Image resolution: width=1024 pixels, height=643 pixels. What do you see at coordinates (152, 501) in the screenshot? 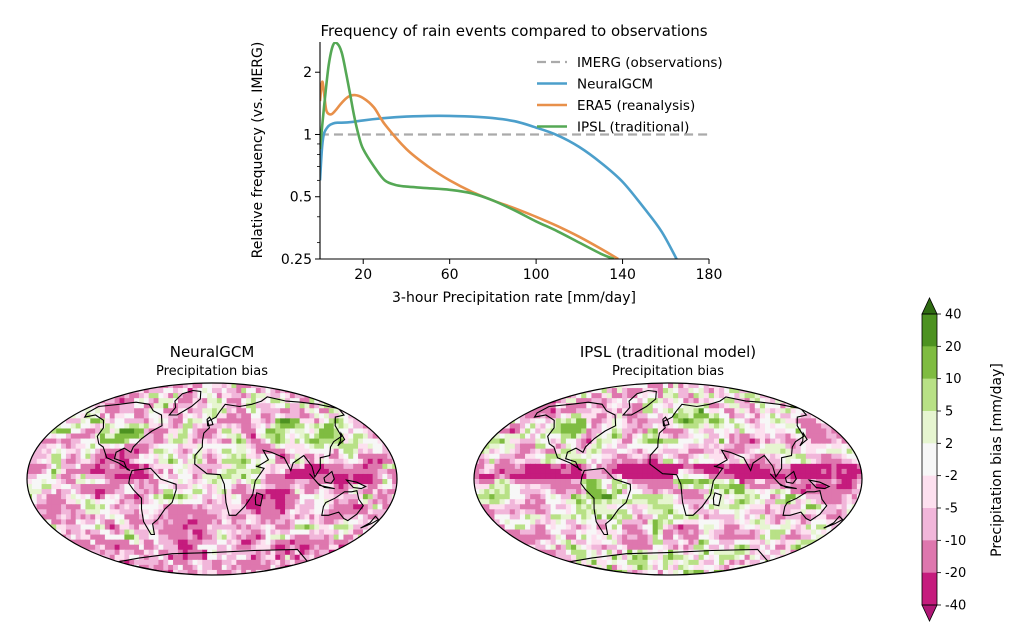
I see `coastline-south_america` at bounding box center [152, 501].